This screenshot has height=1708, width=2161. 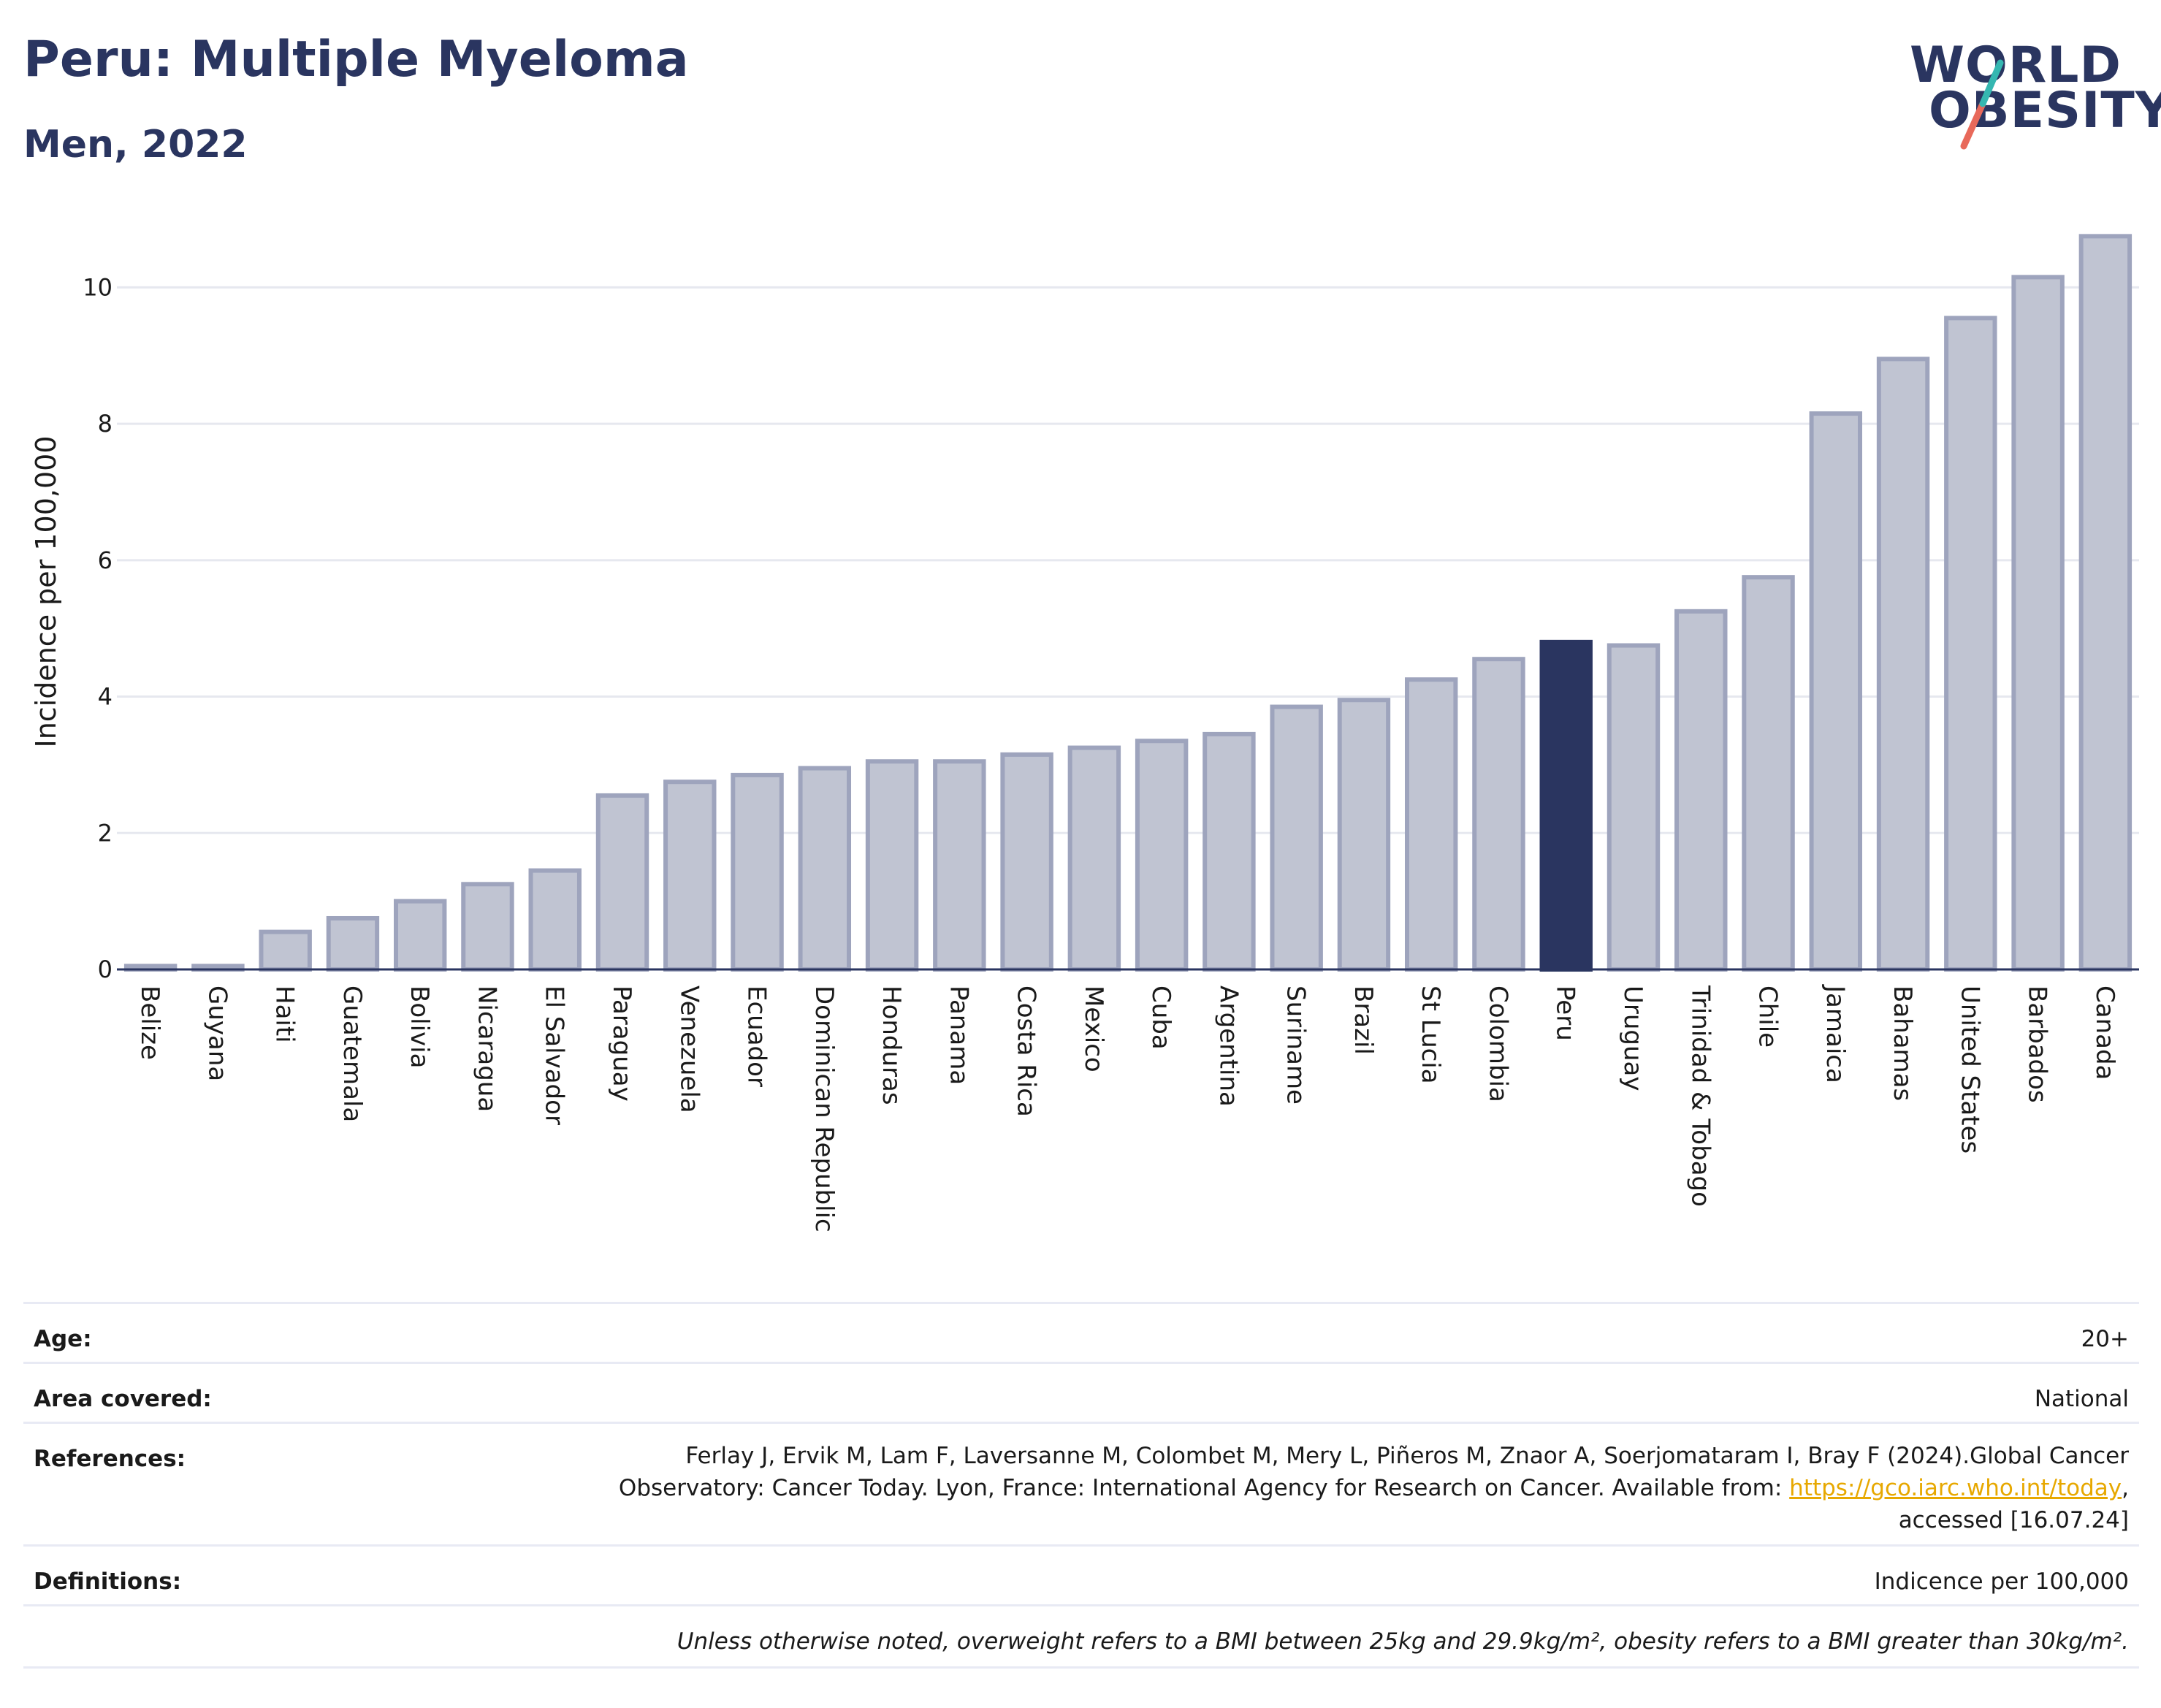 I want to click on x-tick-label: Haiti, so click(x=285, y=1014).